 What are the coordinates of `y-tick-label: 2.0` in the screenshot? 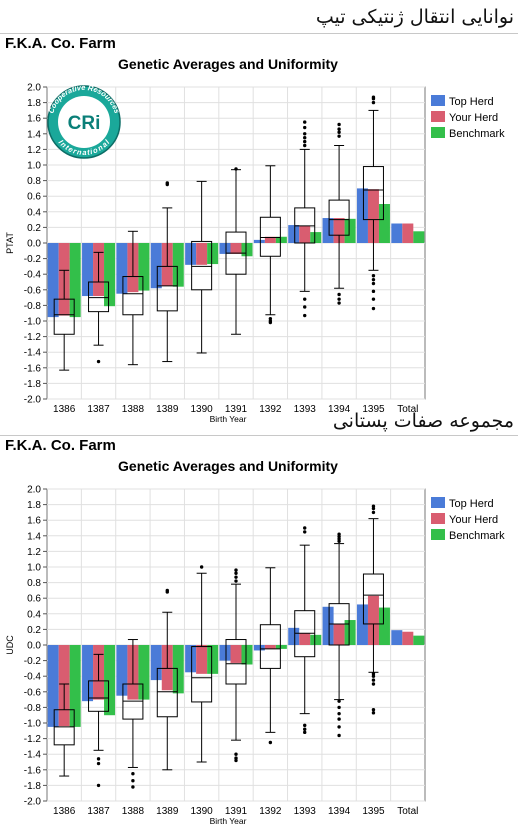 It's located at (34, 88).